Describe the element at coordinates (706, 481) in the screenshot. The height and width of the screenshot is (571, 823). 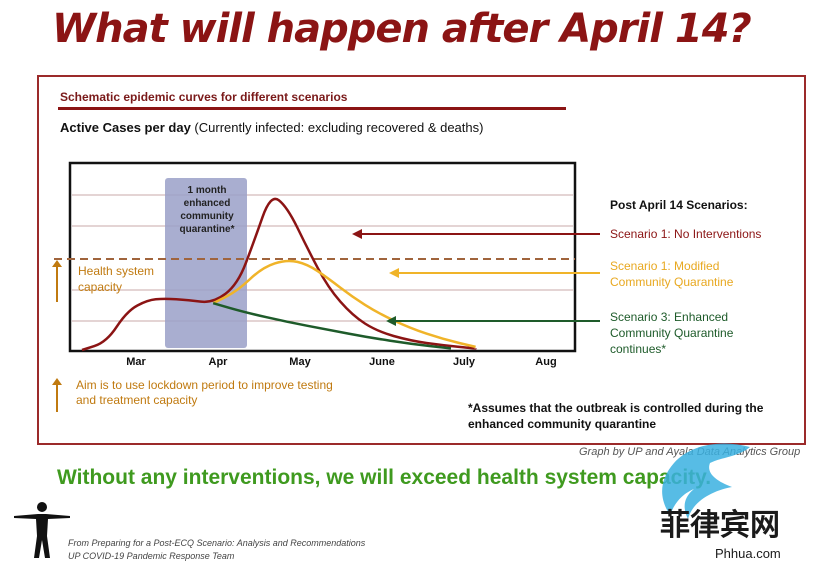
I see `dragon-logo-icon` at that location.